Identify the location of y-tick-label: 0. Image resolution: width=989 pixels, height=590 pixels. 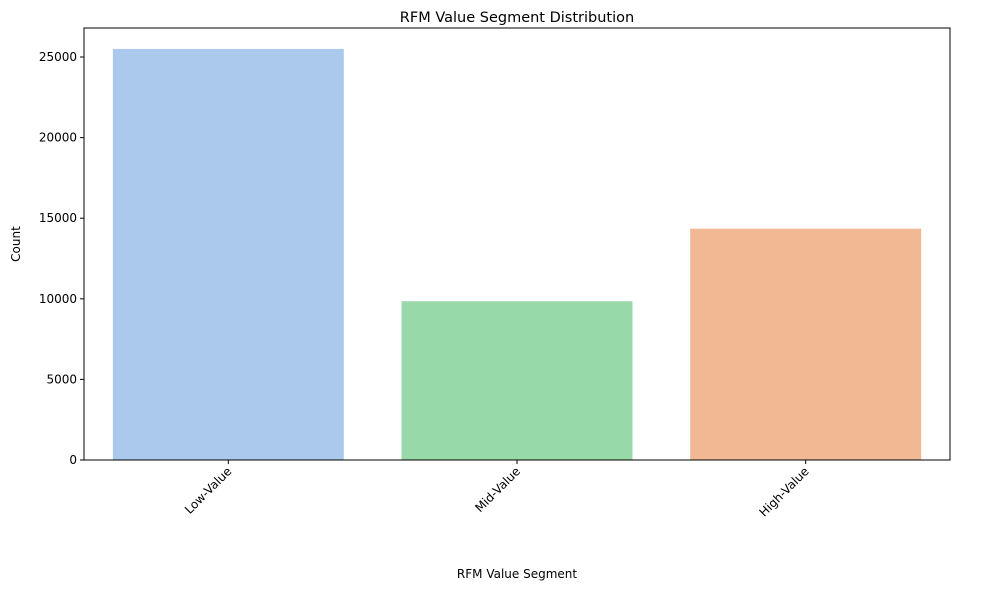
(73, 460).